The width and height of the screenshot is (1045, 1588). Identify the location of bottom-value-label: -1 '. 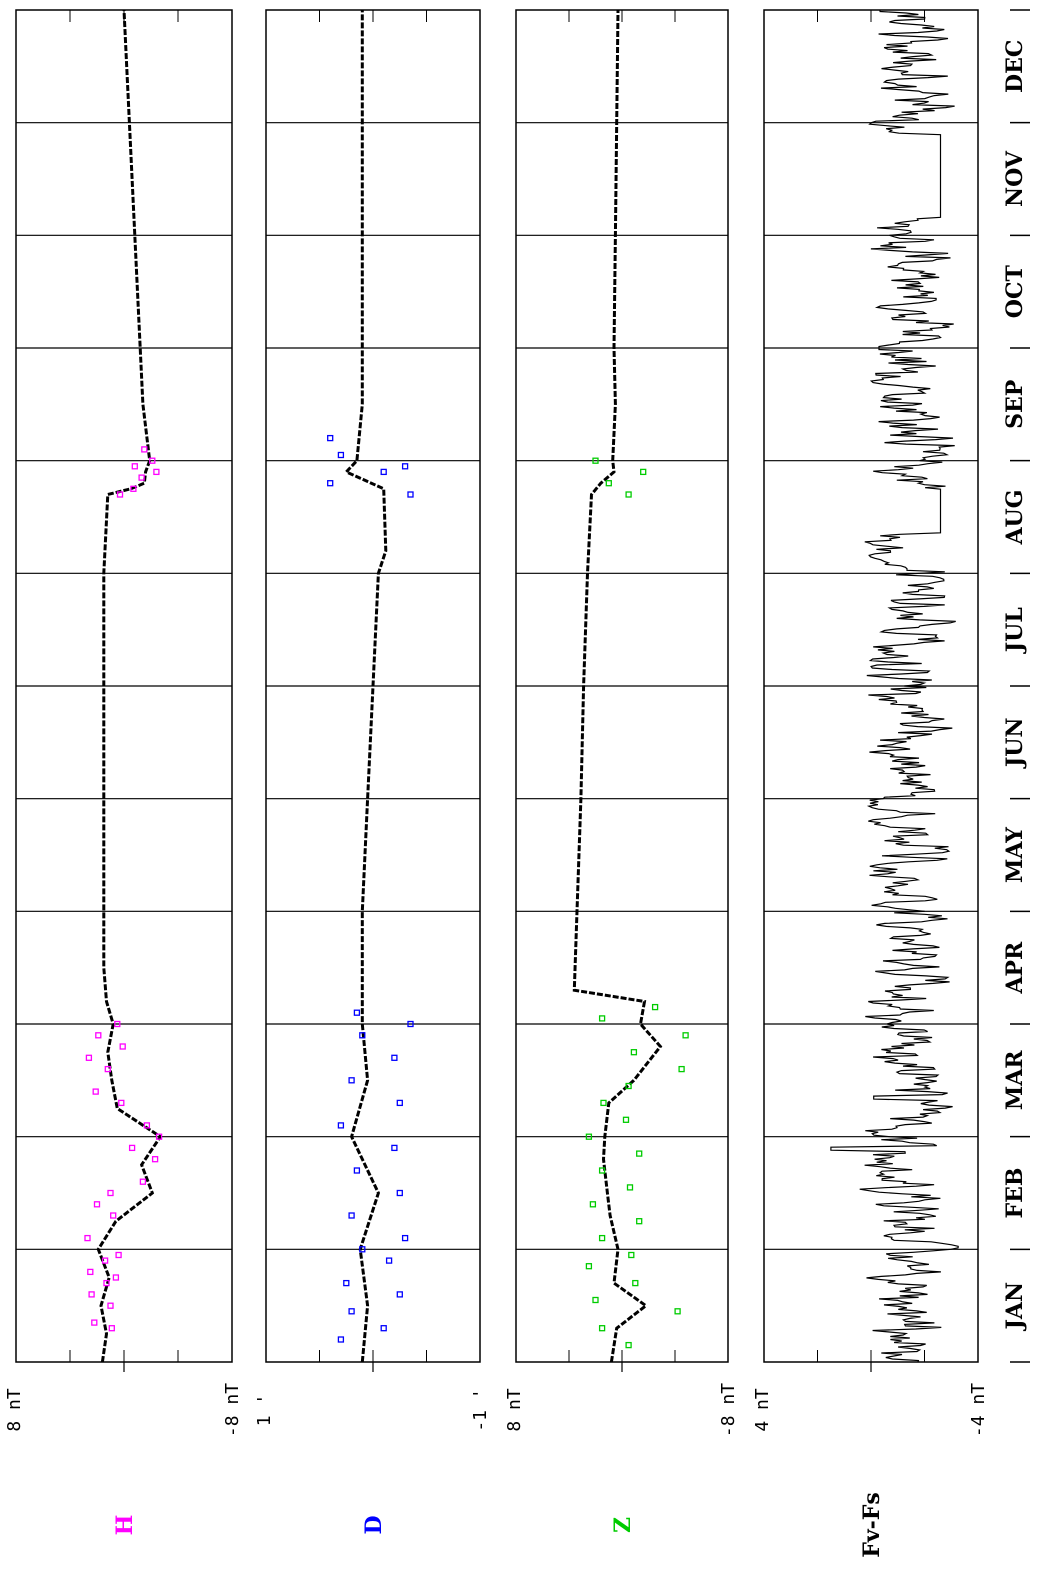
(480, 1409).